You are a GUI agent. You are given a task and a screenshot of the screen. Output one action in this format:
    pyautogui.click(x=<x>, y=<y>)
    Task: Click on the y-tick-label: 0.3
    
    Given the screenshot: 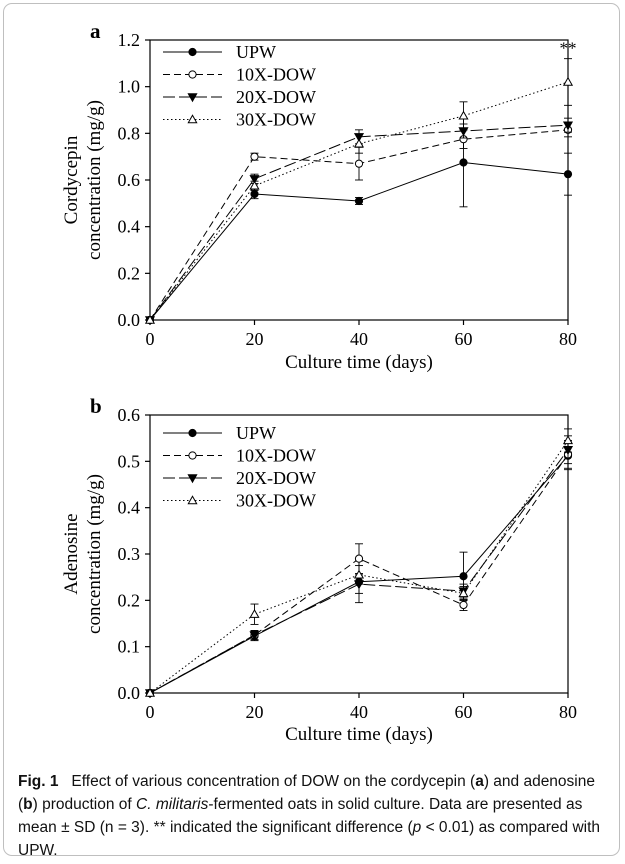 What is the action you would take?
    pyautogui.click(x=129, y=554)
    